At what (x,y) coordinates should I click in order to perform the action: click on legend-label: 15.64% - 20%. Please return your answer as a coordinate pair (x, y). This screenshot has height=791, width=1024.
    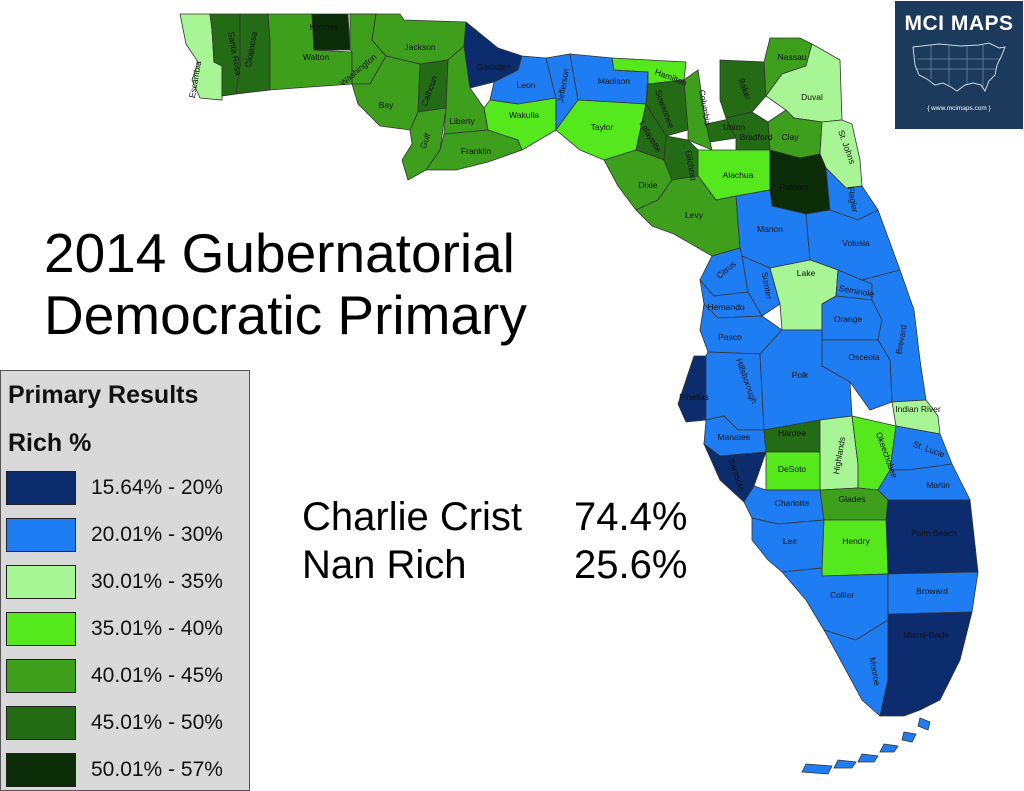
    Looking at the image, I should click on (157, 487).